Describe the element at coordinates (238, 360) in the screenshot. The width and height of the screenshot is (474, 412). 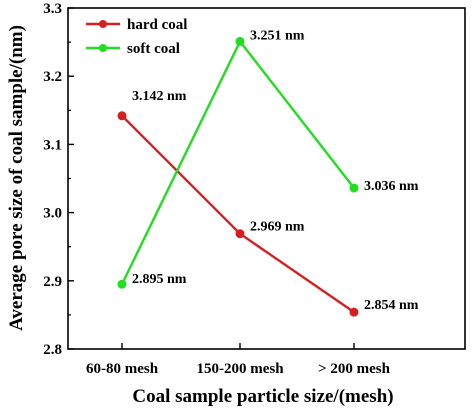
I see `x-axis-ticks: 60-80 mesh 150-200 mesh > 200 mesh` at that location.